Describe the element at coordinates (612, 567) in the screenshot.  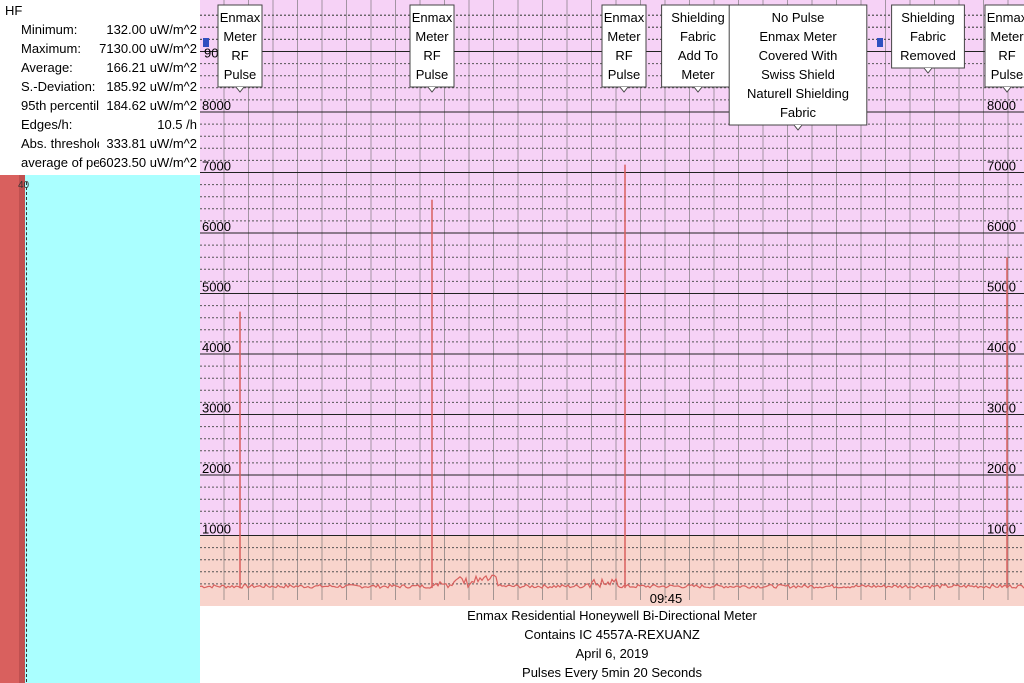
I see `threshold-band` at that location.